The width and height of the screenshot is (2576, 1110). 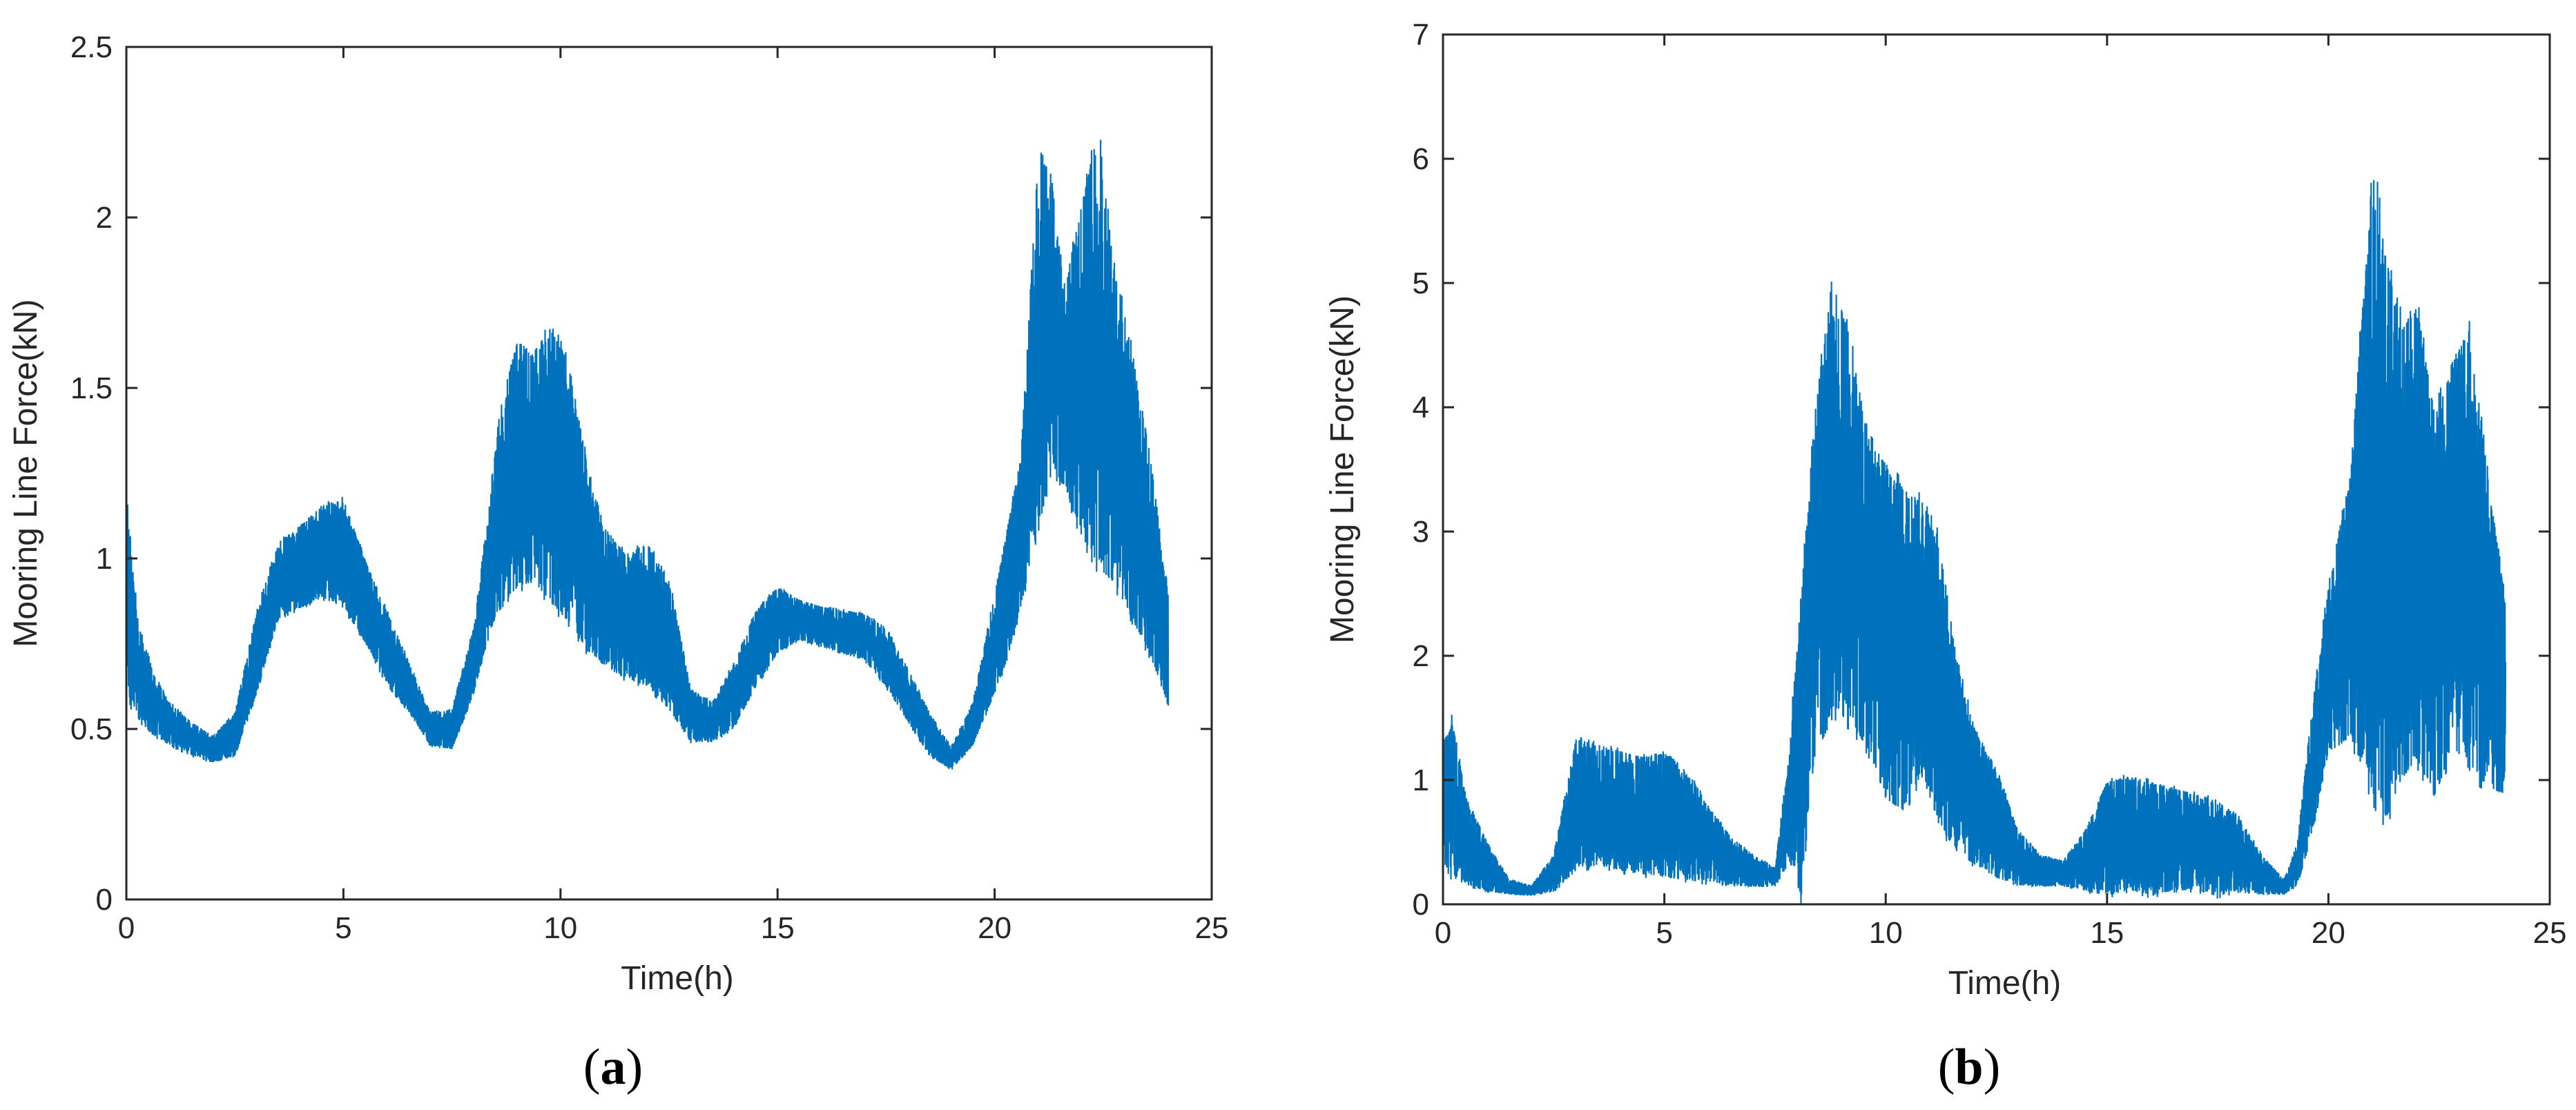 What do you see at coordinates (92, 729) in the screenshot?
I see `y-tick-label: 0.5` at bounding box center [92, 729].